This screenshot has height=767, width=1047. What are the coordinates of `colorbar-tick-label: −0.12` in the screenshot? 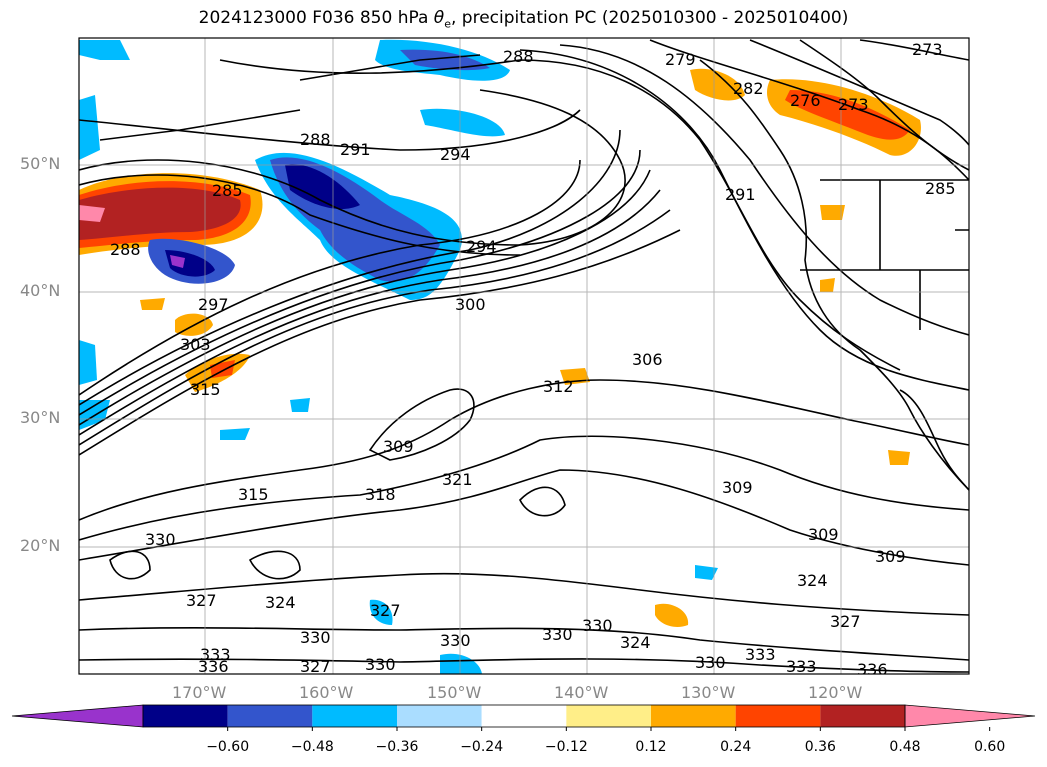 It's located at (566, 747).